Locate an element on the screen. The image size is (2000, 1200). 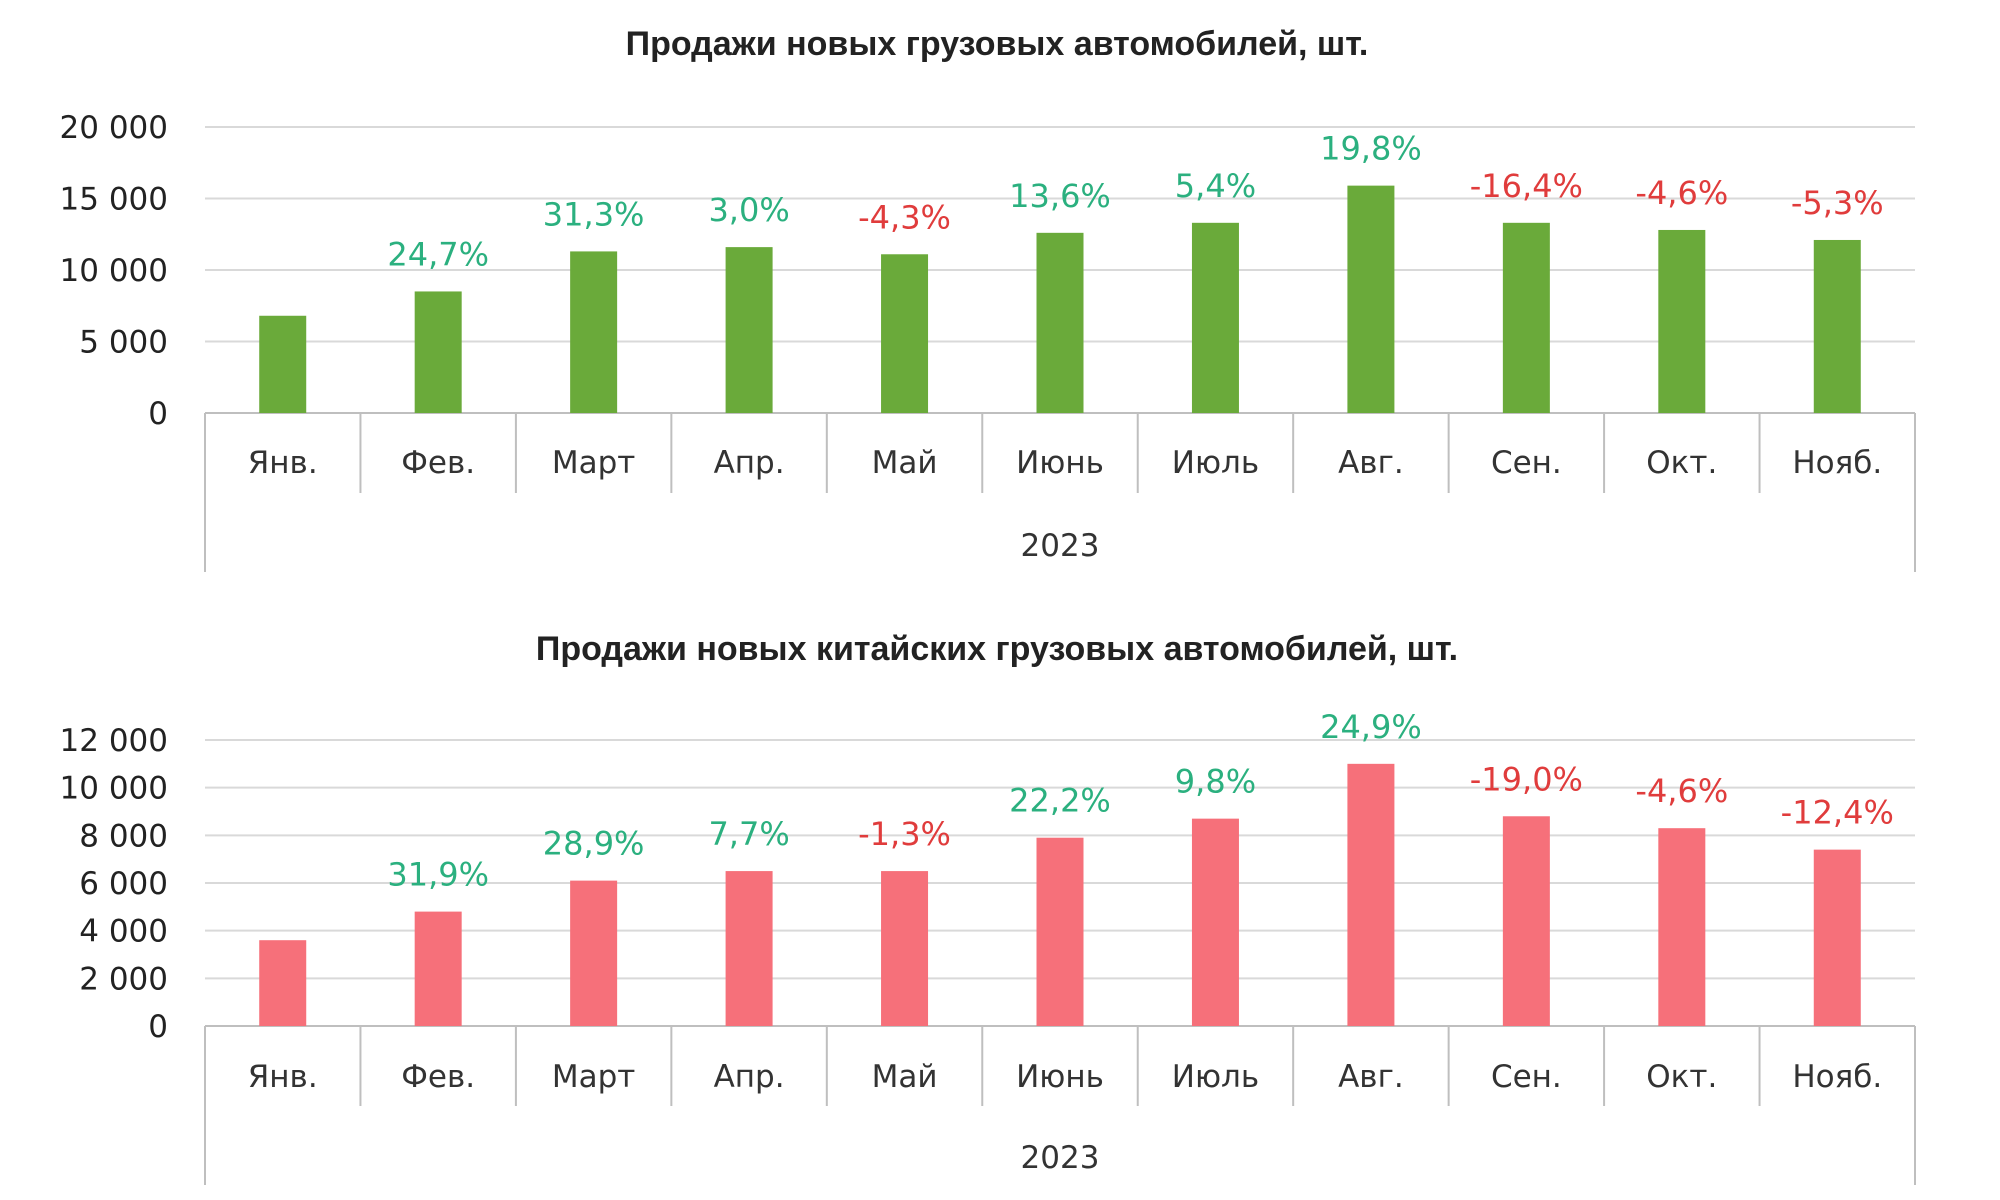
change-label: 24,7% is located at coordinates (438, 254).